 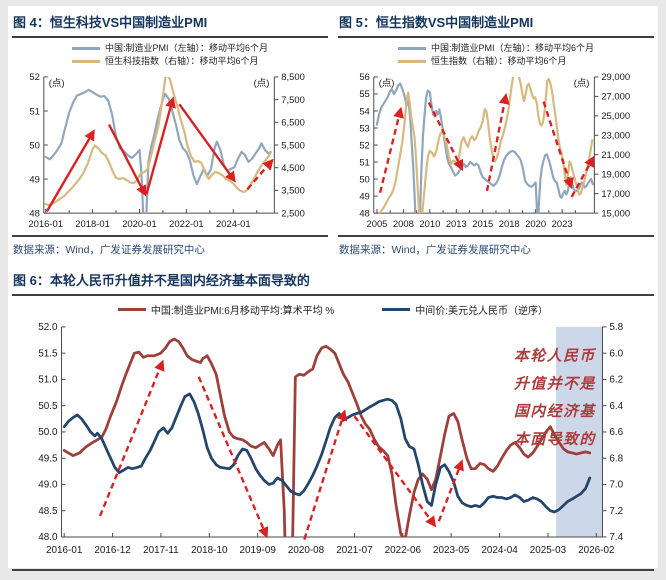 What do you see at coordinates (161, 550) in the screenshot?
I see `svg-text: 2017-11` at bounding box center [161, 550].